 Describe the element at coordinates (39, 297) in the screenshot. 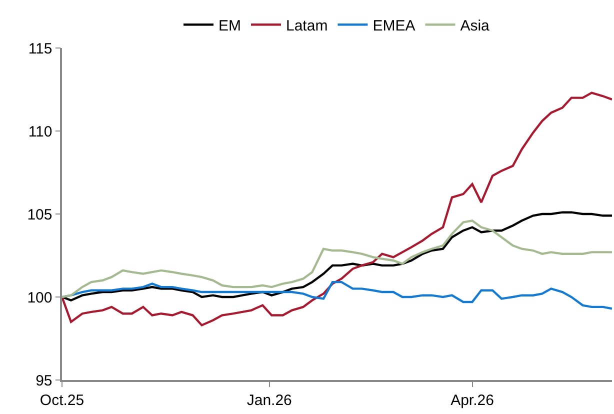

I see `y-tick-label: 100` at that location.